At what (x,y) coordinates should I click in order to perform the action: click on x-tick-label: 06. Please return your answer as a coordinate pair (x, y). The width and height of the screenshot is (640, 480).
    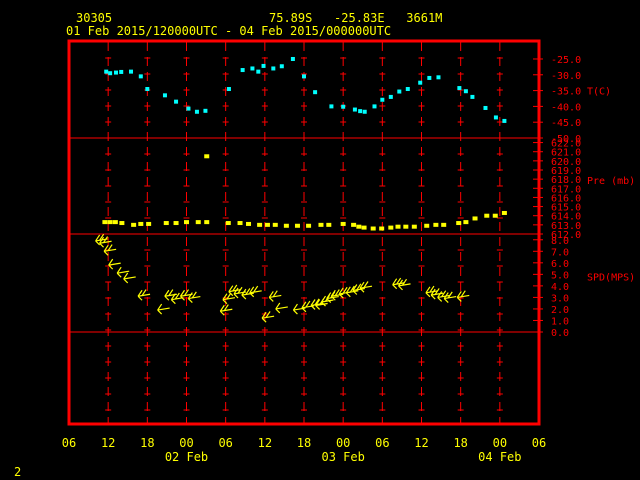
    Looking at the image, I should click on (225, 443).